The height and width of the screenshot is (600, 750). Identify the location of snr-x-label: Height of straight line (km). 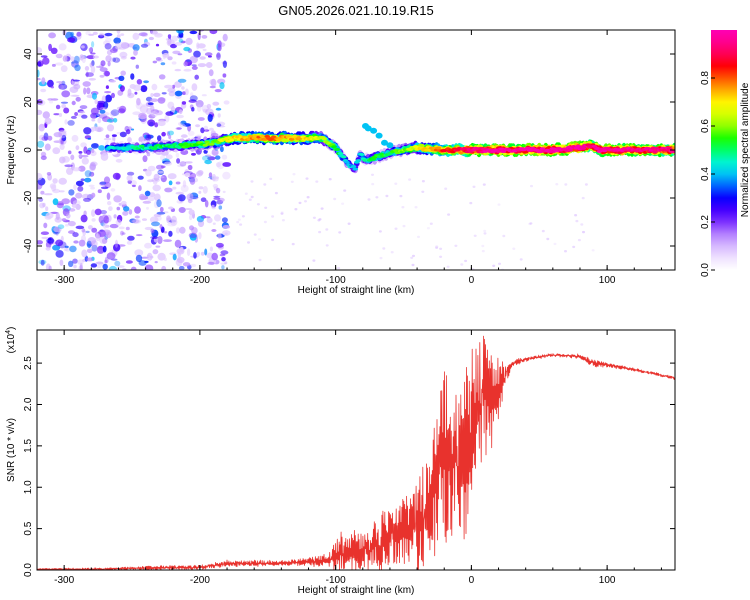
(356, 590).